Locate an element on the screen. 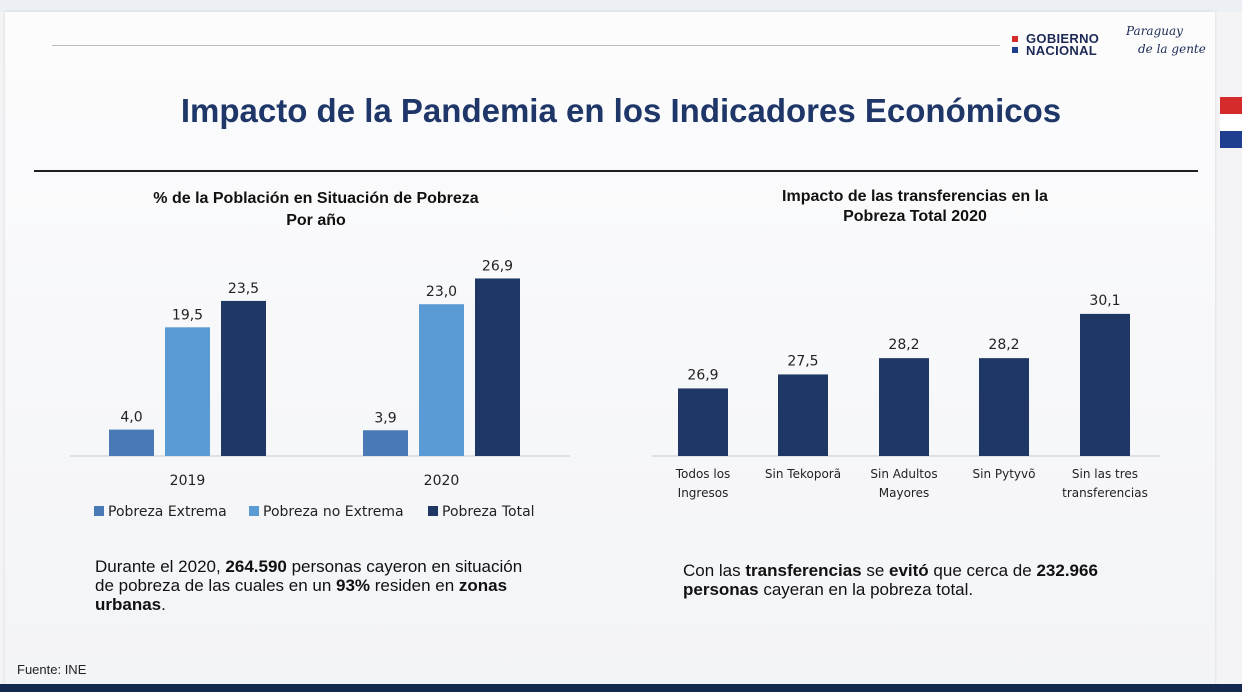 This screenshot has width=1242, height=692. note-run: residen en is located at coordinates (414, 585).